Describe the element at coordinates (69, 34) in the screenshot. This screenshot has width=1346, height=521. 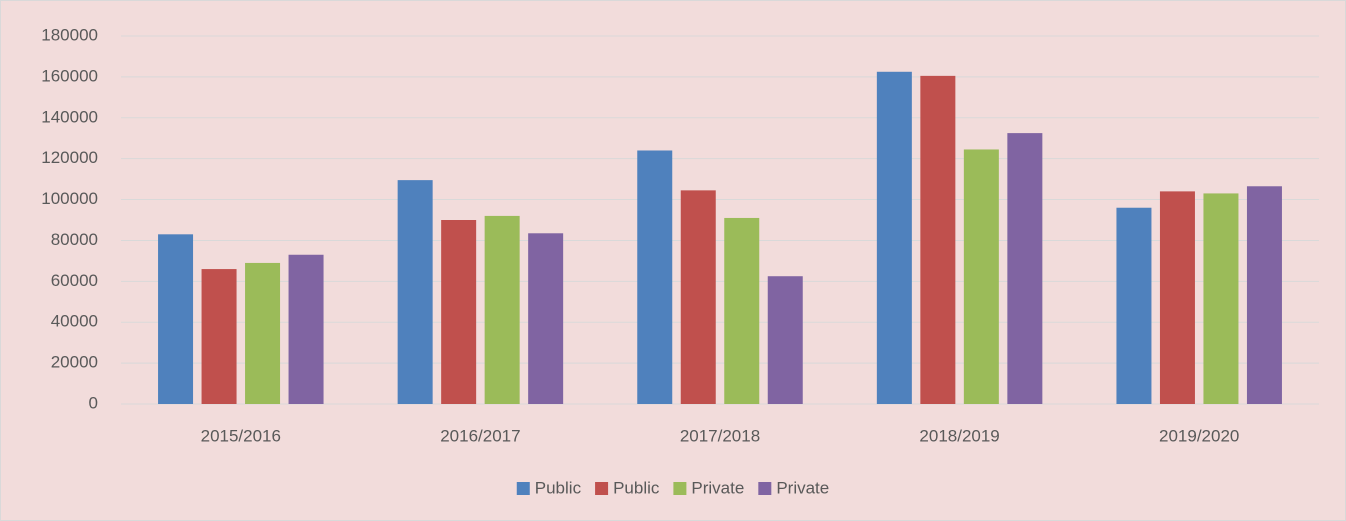
I see `y-tick-label: 180000` at that location.